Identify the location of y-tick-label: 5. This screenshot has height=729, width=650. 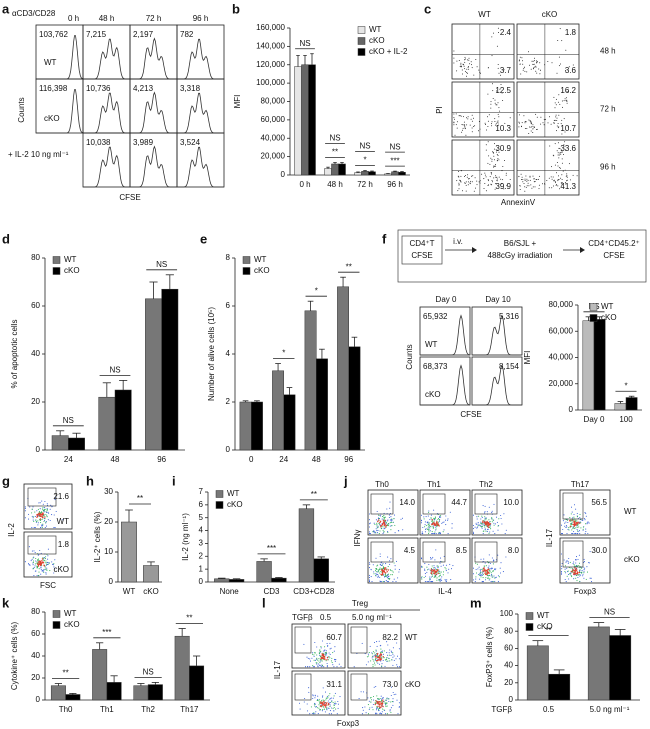
(201, 517).